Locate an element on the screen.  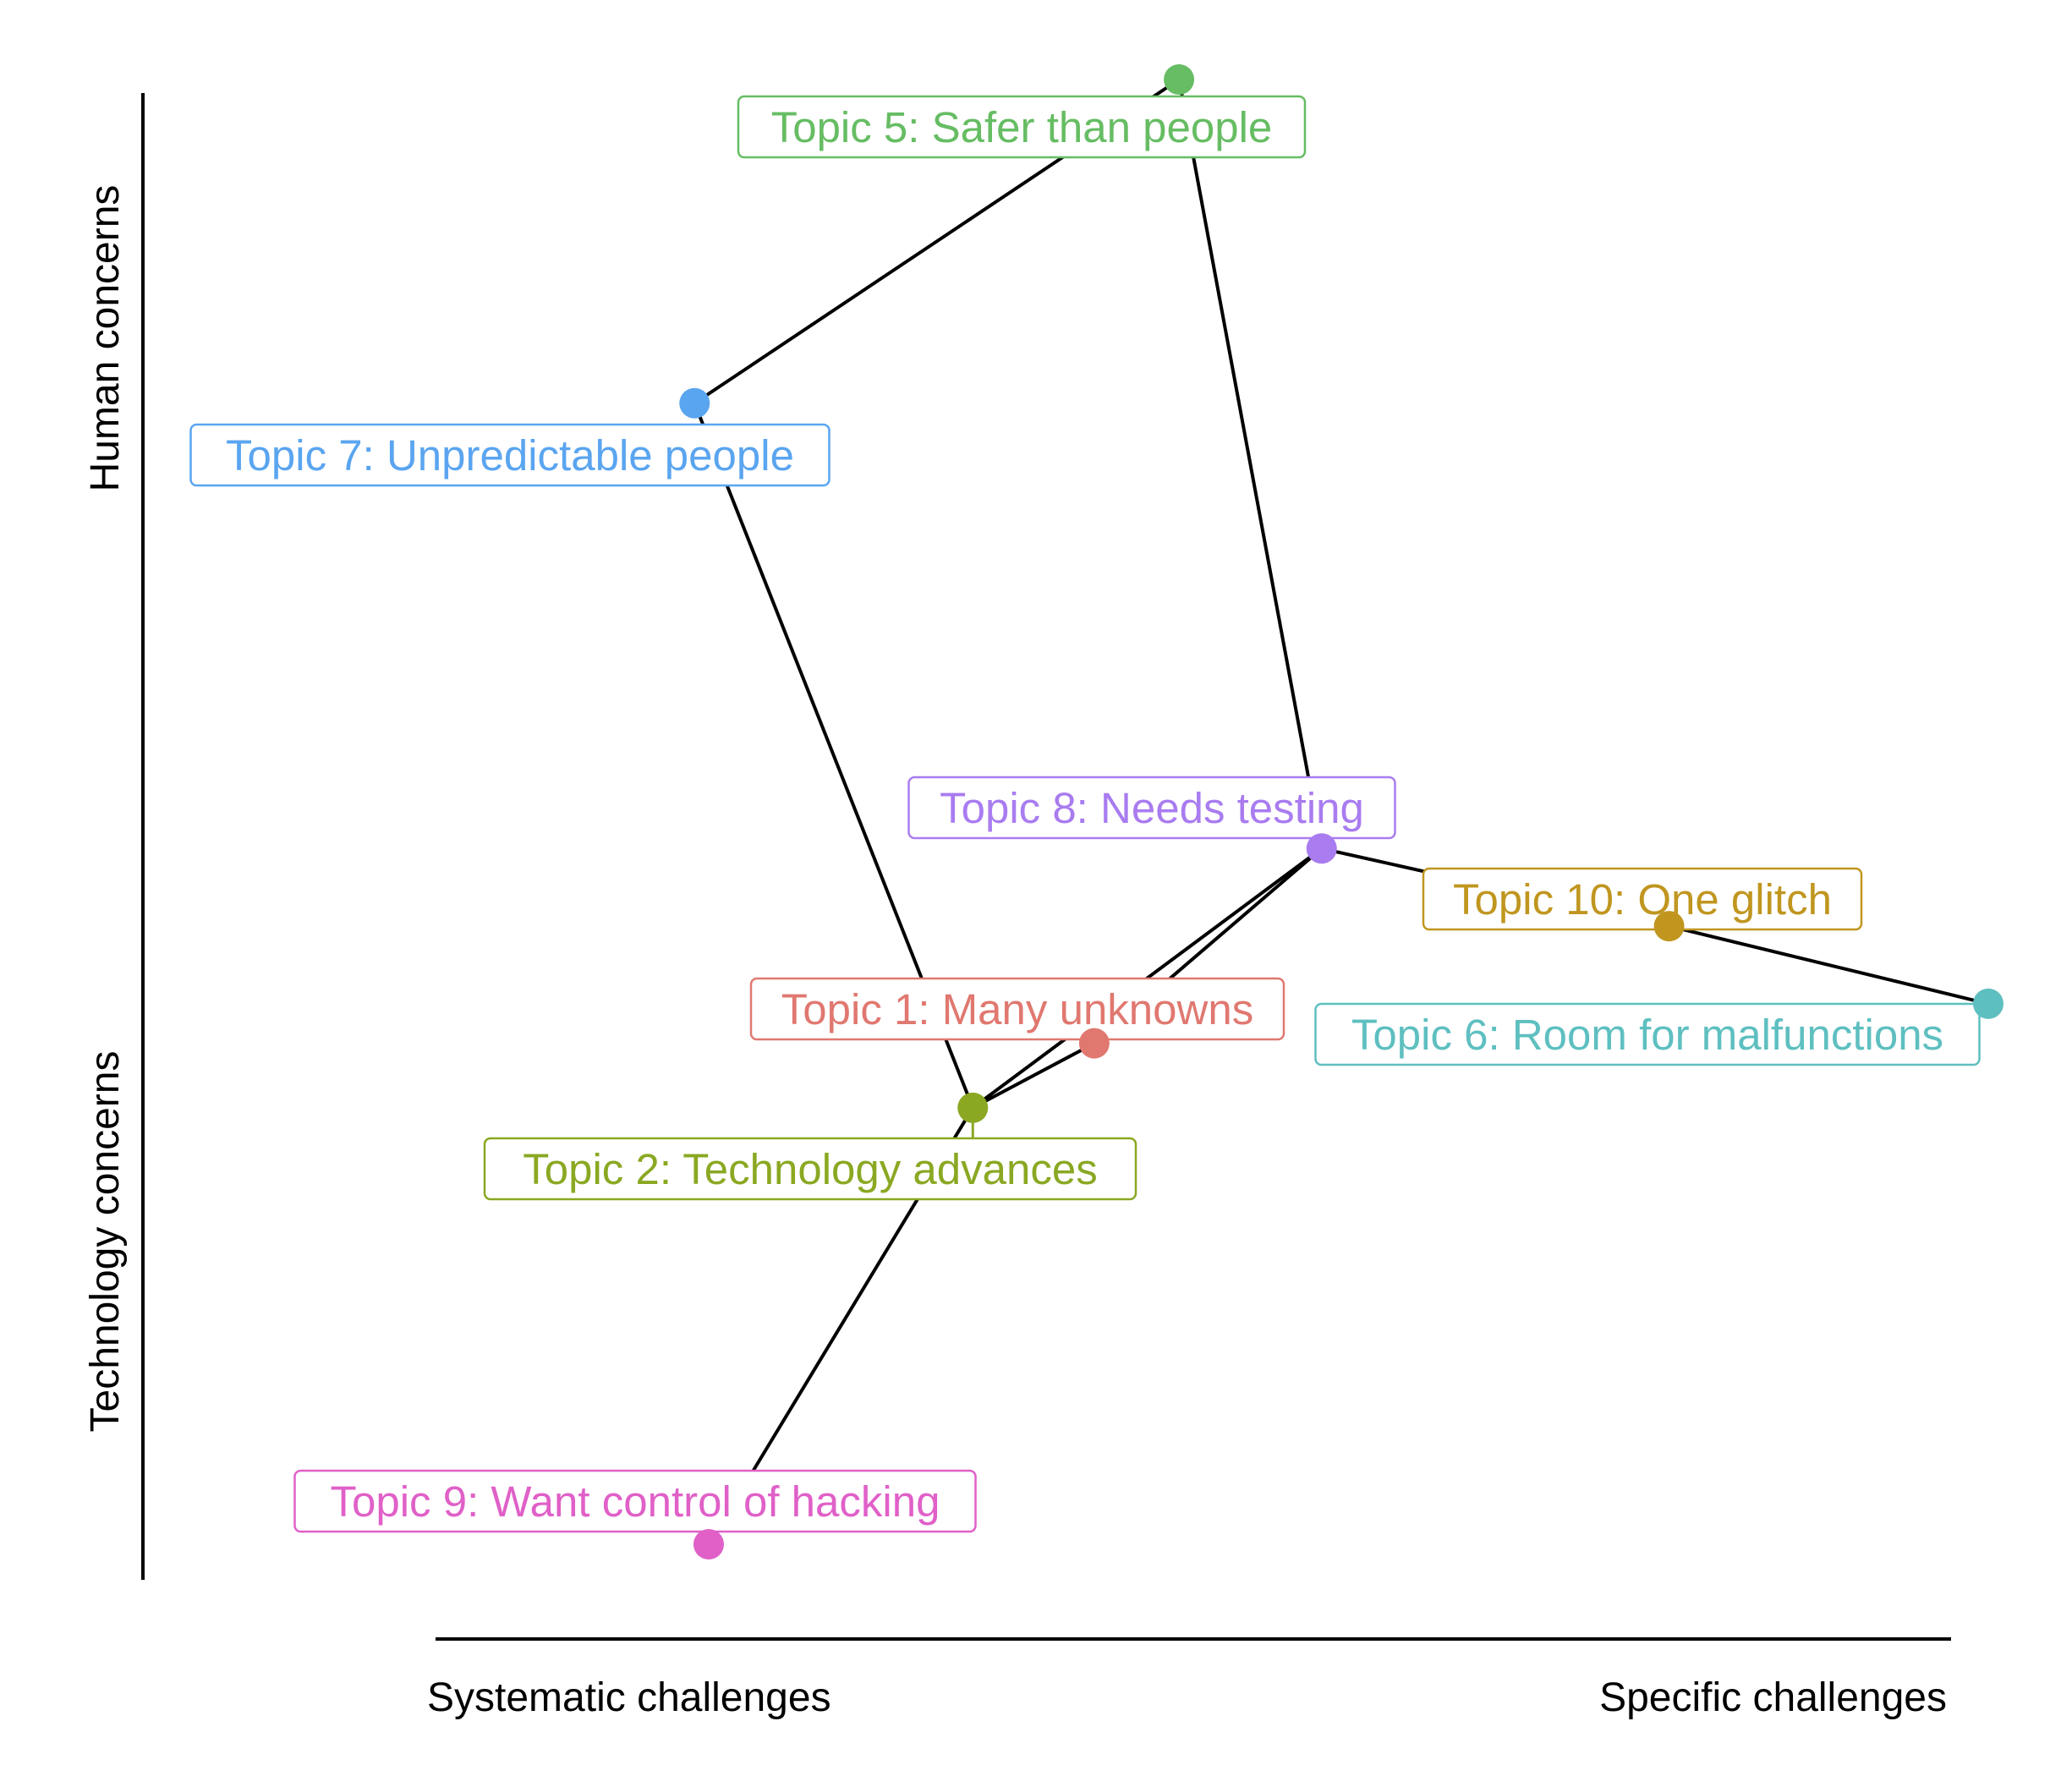
label-text-t10: Topic 10: One glitch is located at coordinates (1642, 899).